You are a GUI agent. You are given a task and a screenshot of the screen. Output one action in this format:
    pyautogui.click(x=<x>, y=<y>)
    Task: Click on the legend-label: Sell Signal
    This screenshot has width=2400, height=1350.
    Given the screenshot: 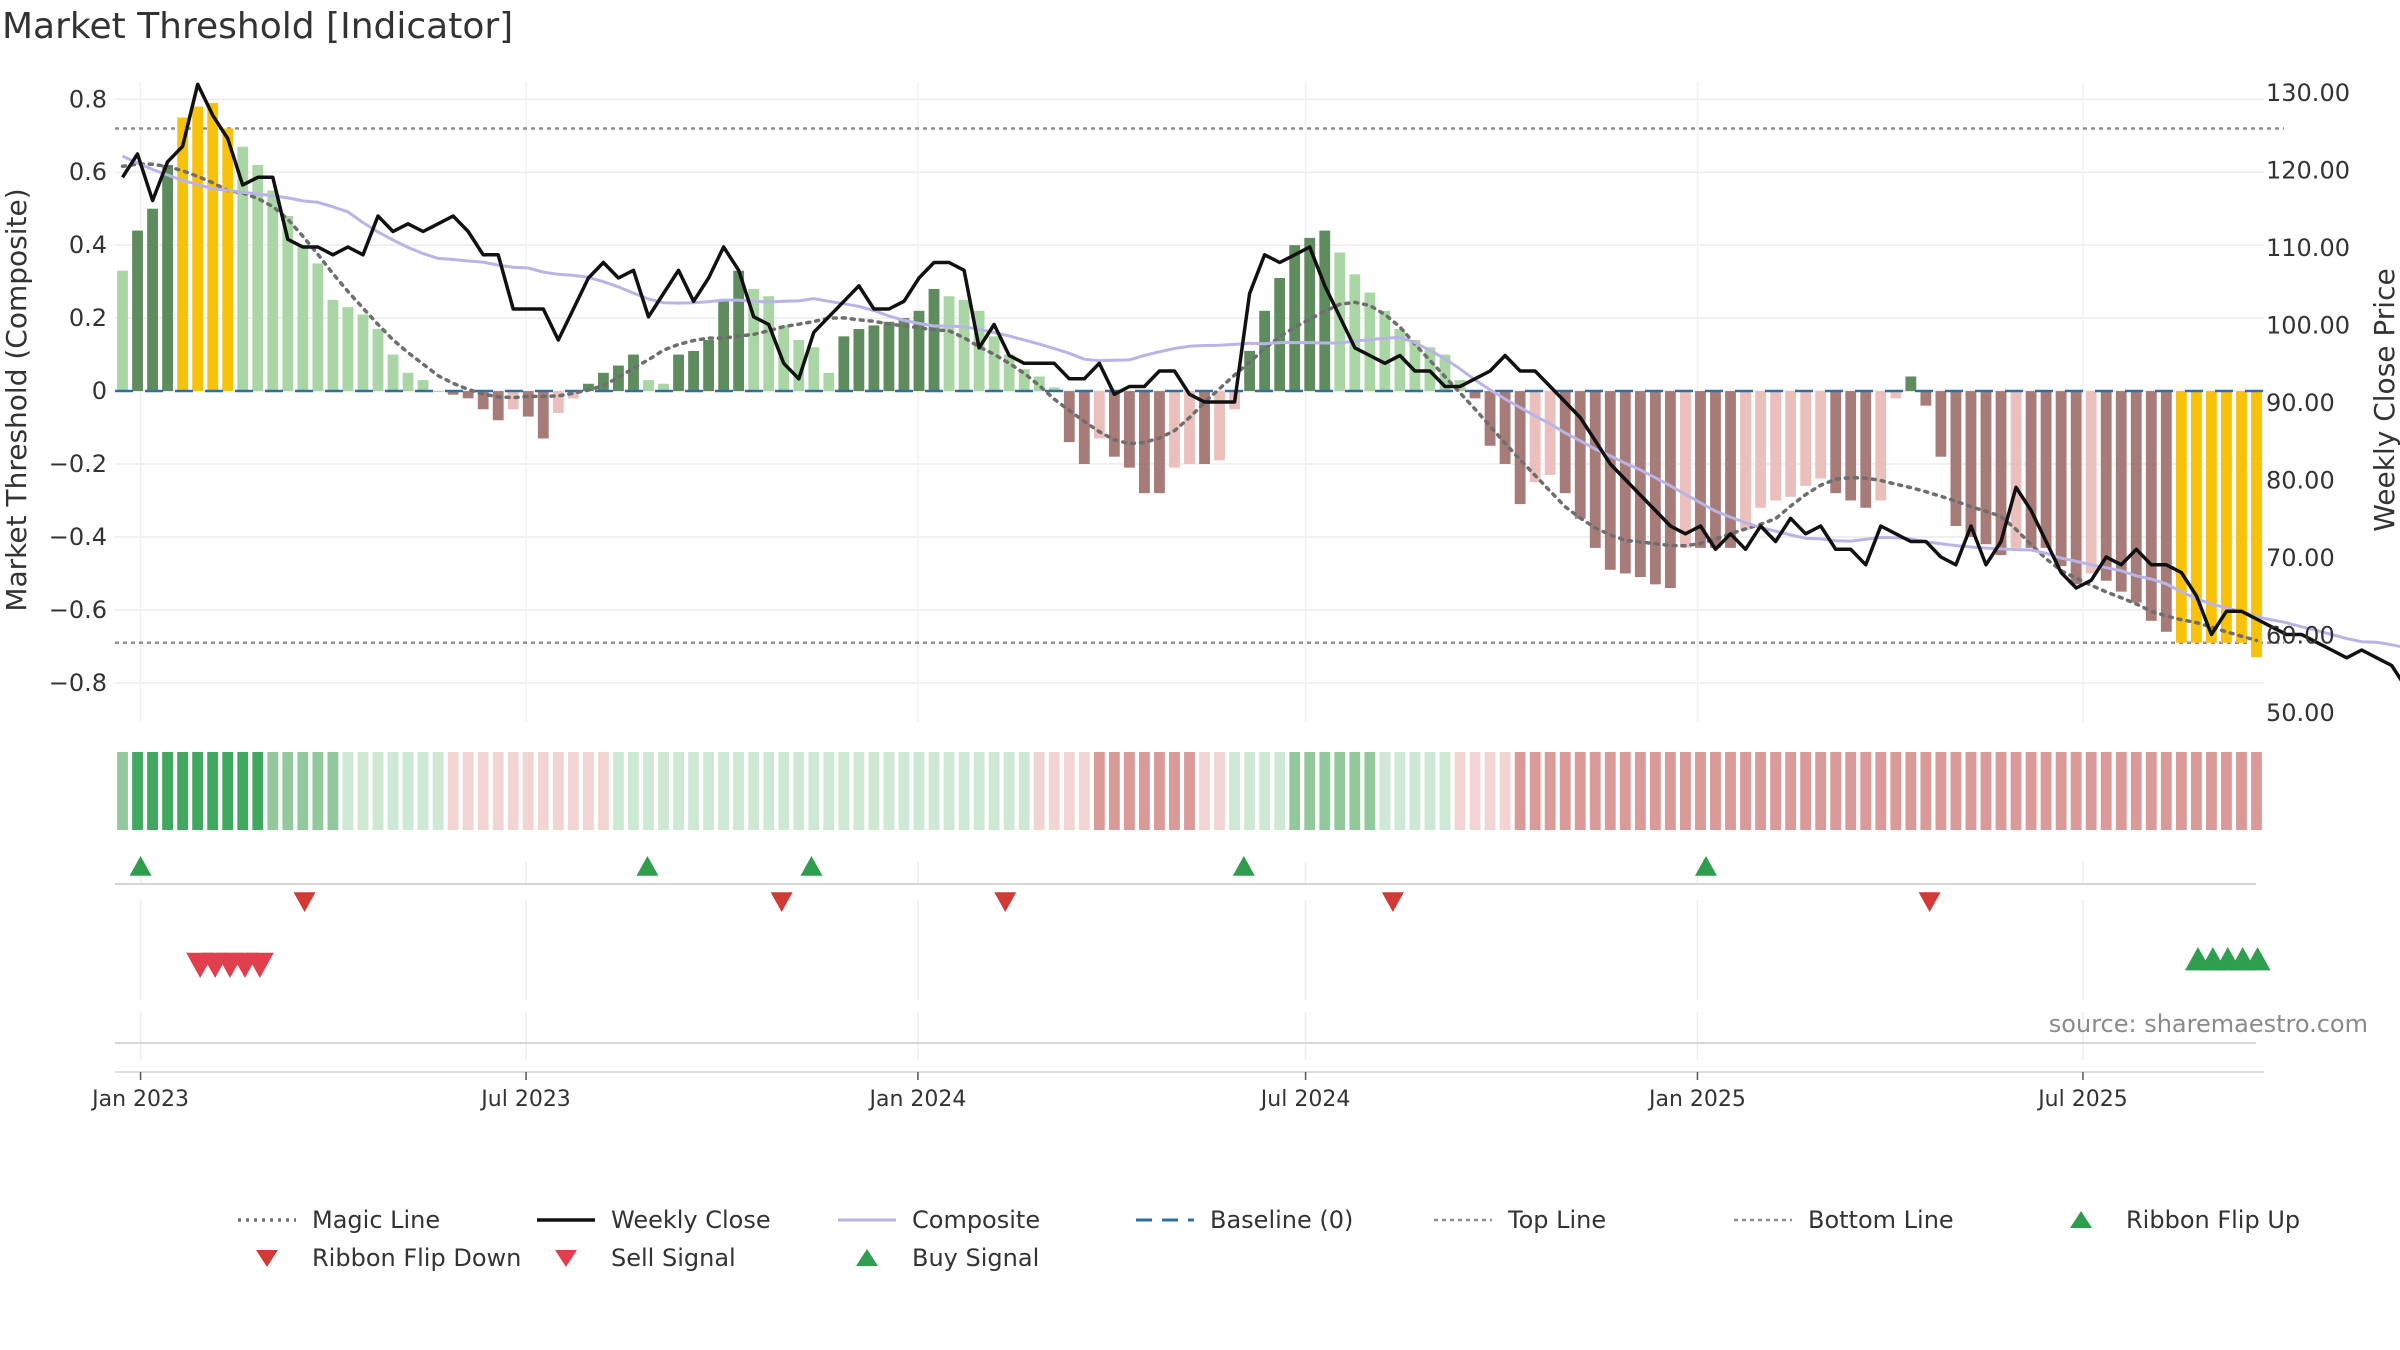 What is the action you would take?
    pyautogui.click(x=673, y=1258)
    